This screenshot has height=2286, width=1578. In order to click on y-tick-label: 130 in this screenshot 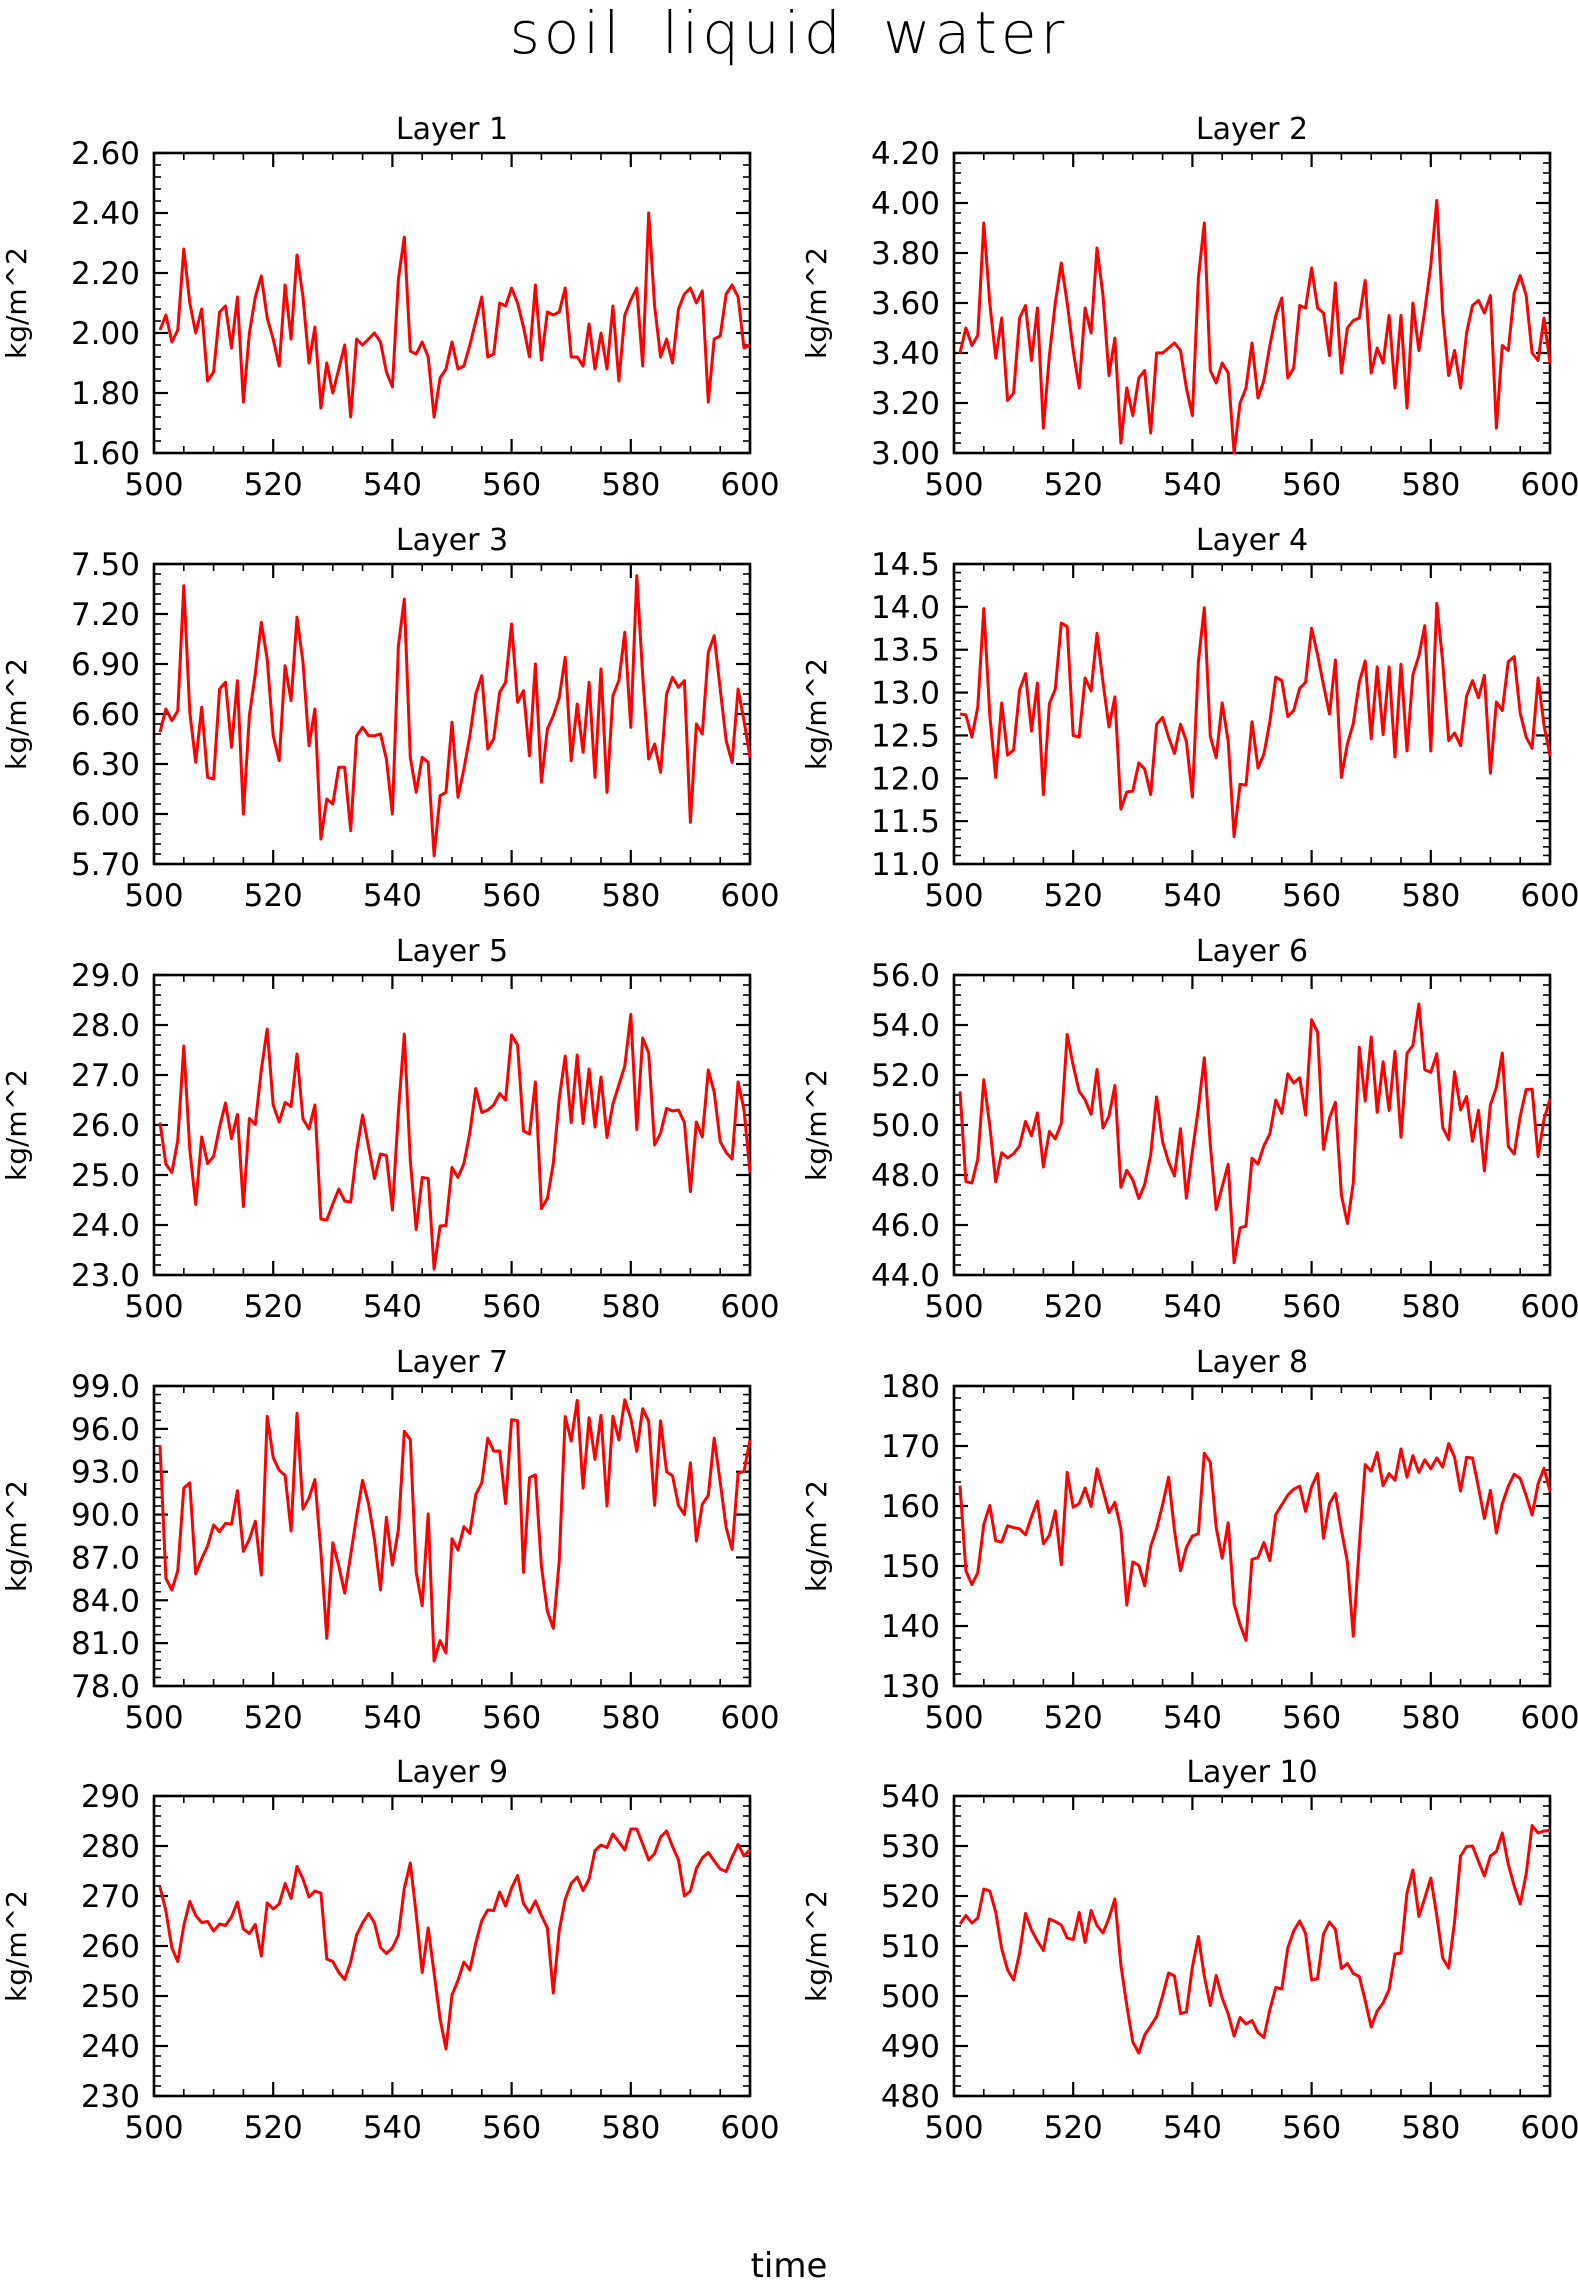, I will do `click(910, 1687)`.